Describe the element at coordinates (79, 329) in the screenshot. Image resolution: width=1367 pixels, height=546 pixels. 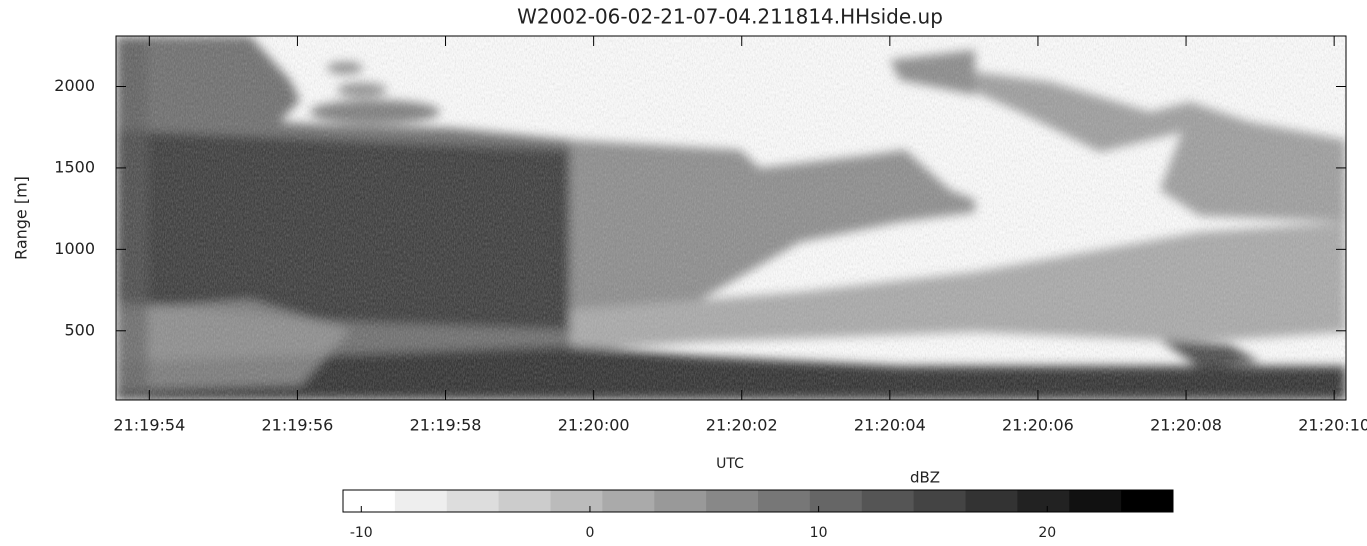
I see `y-tick-label: 500` at that location.